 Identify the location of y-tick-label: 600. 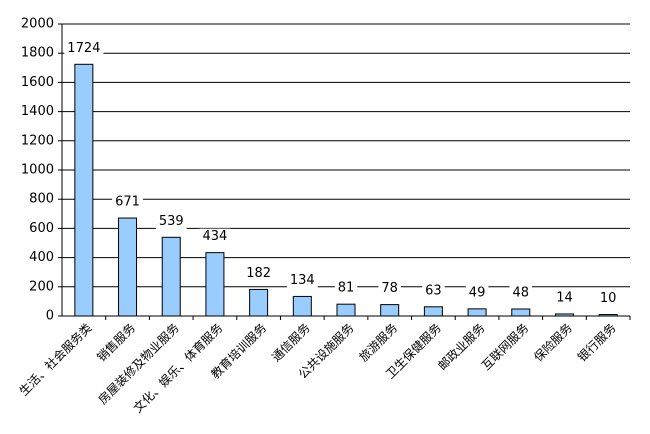
(41, 228).